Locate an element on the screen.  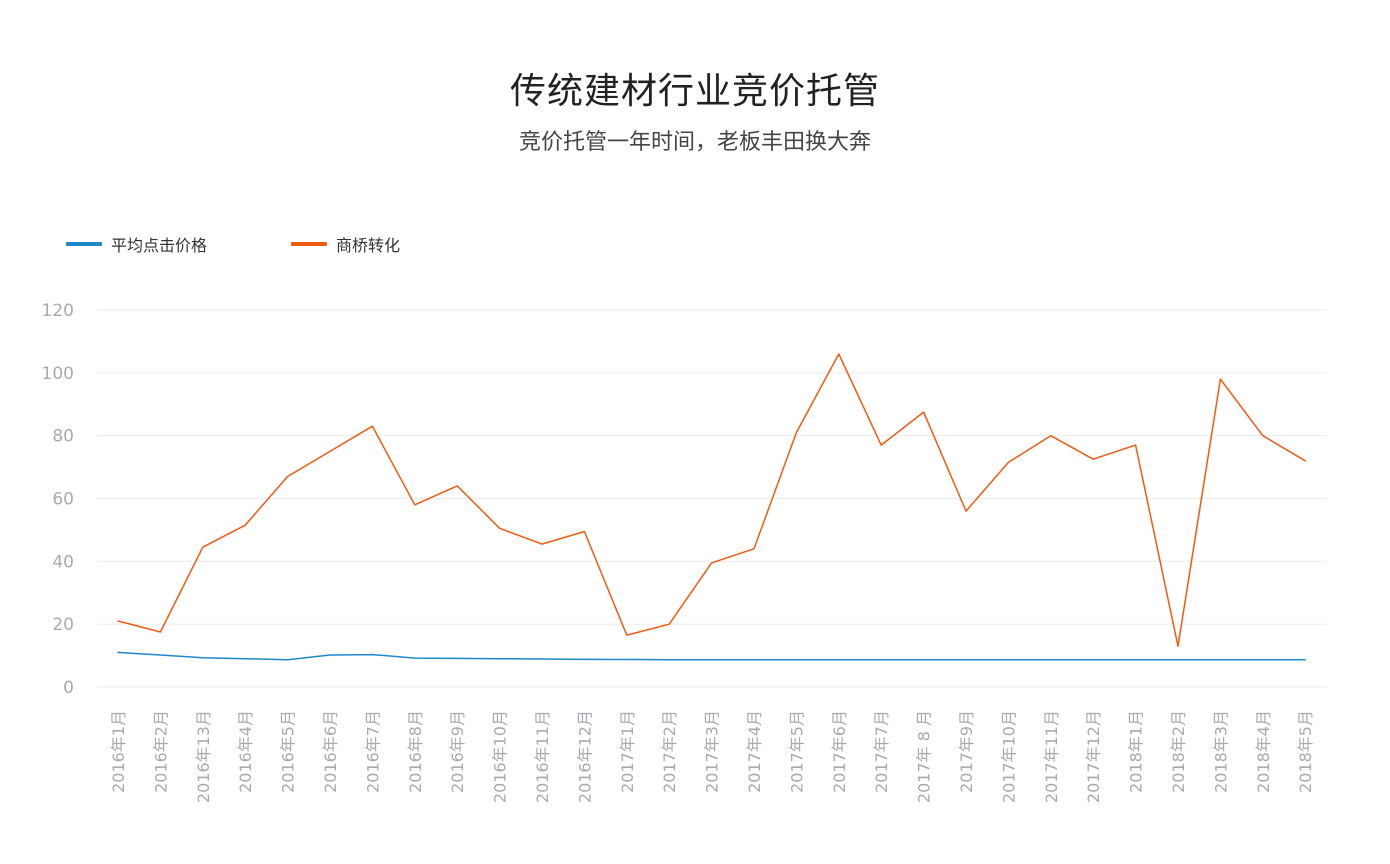
chart-title: 传统建材行业竞价托管 is located at coordinates (694, 91).